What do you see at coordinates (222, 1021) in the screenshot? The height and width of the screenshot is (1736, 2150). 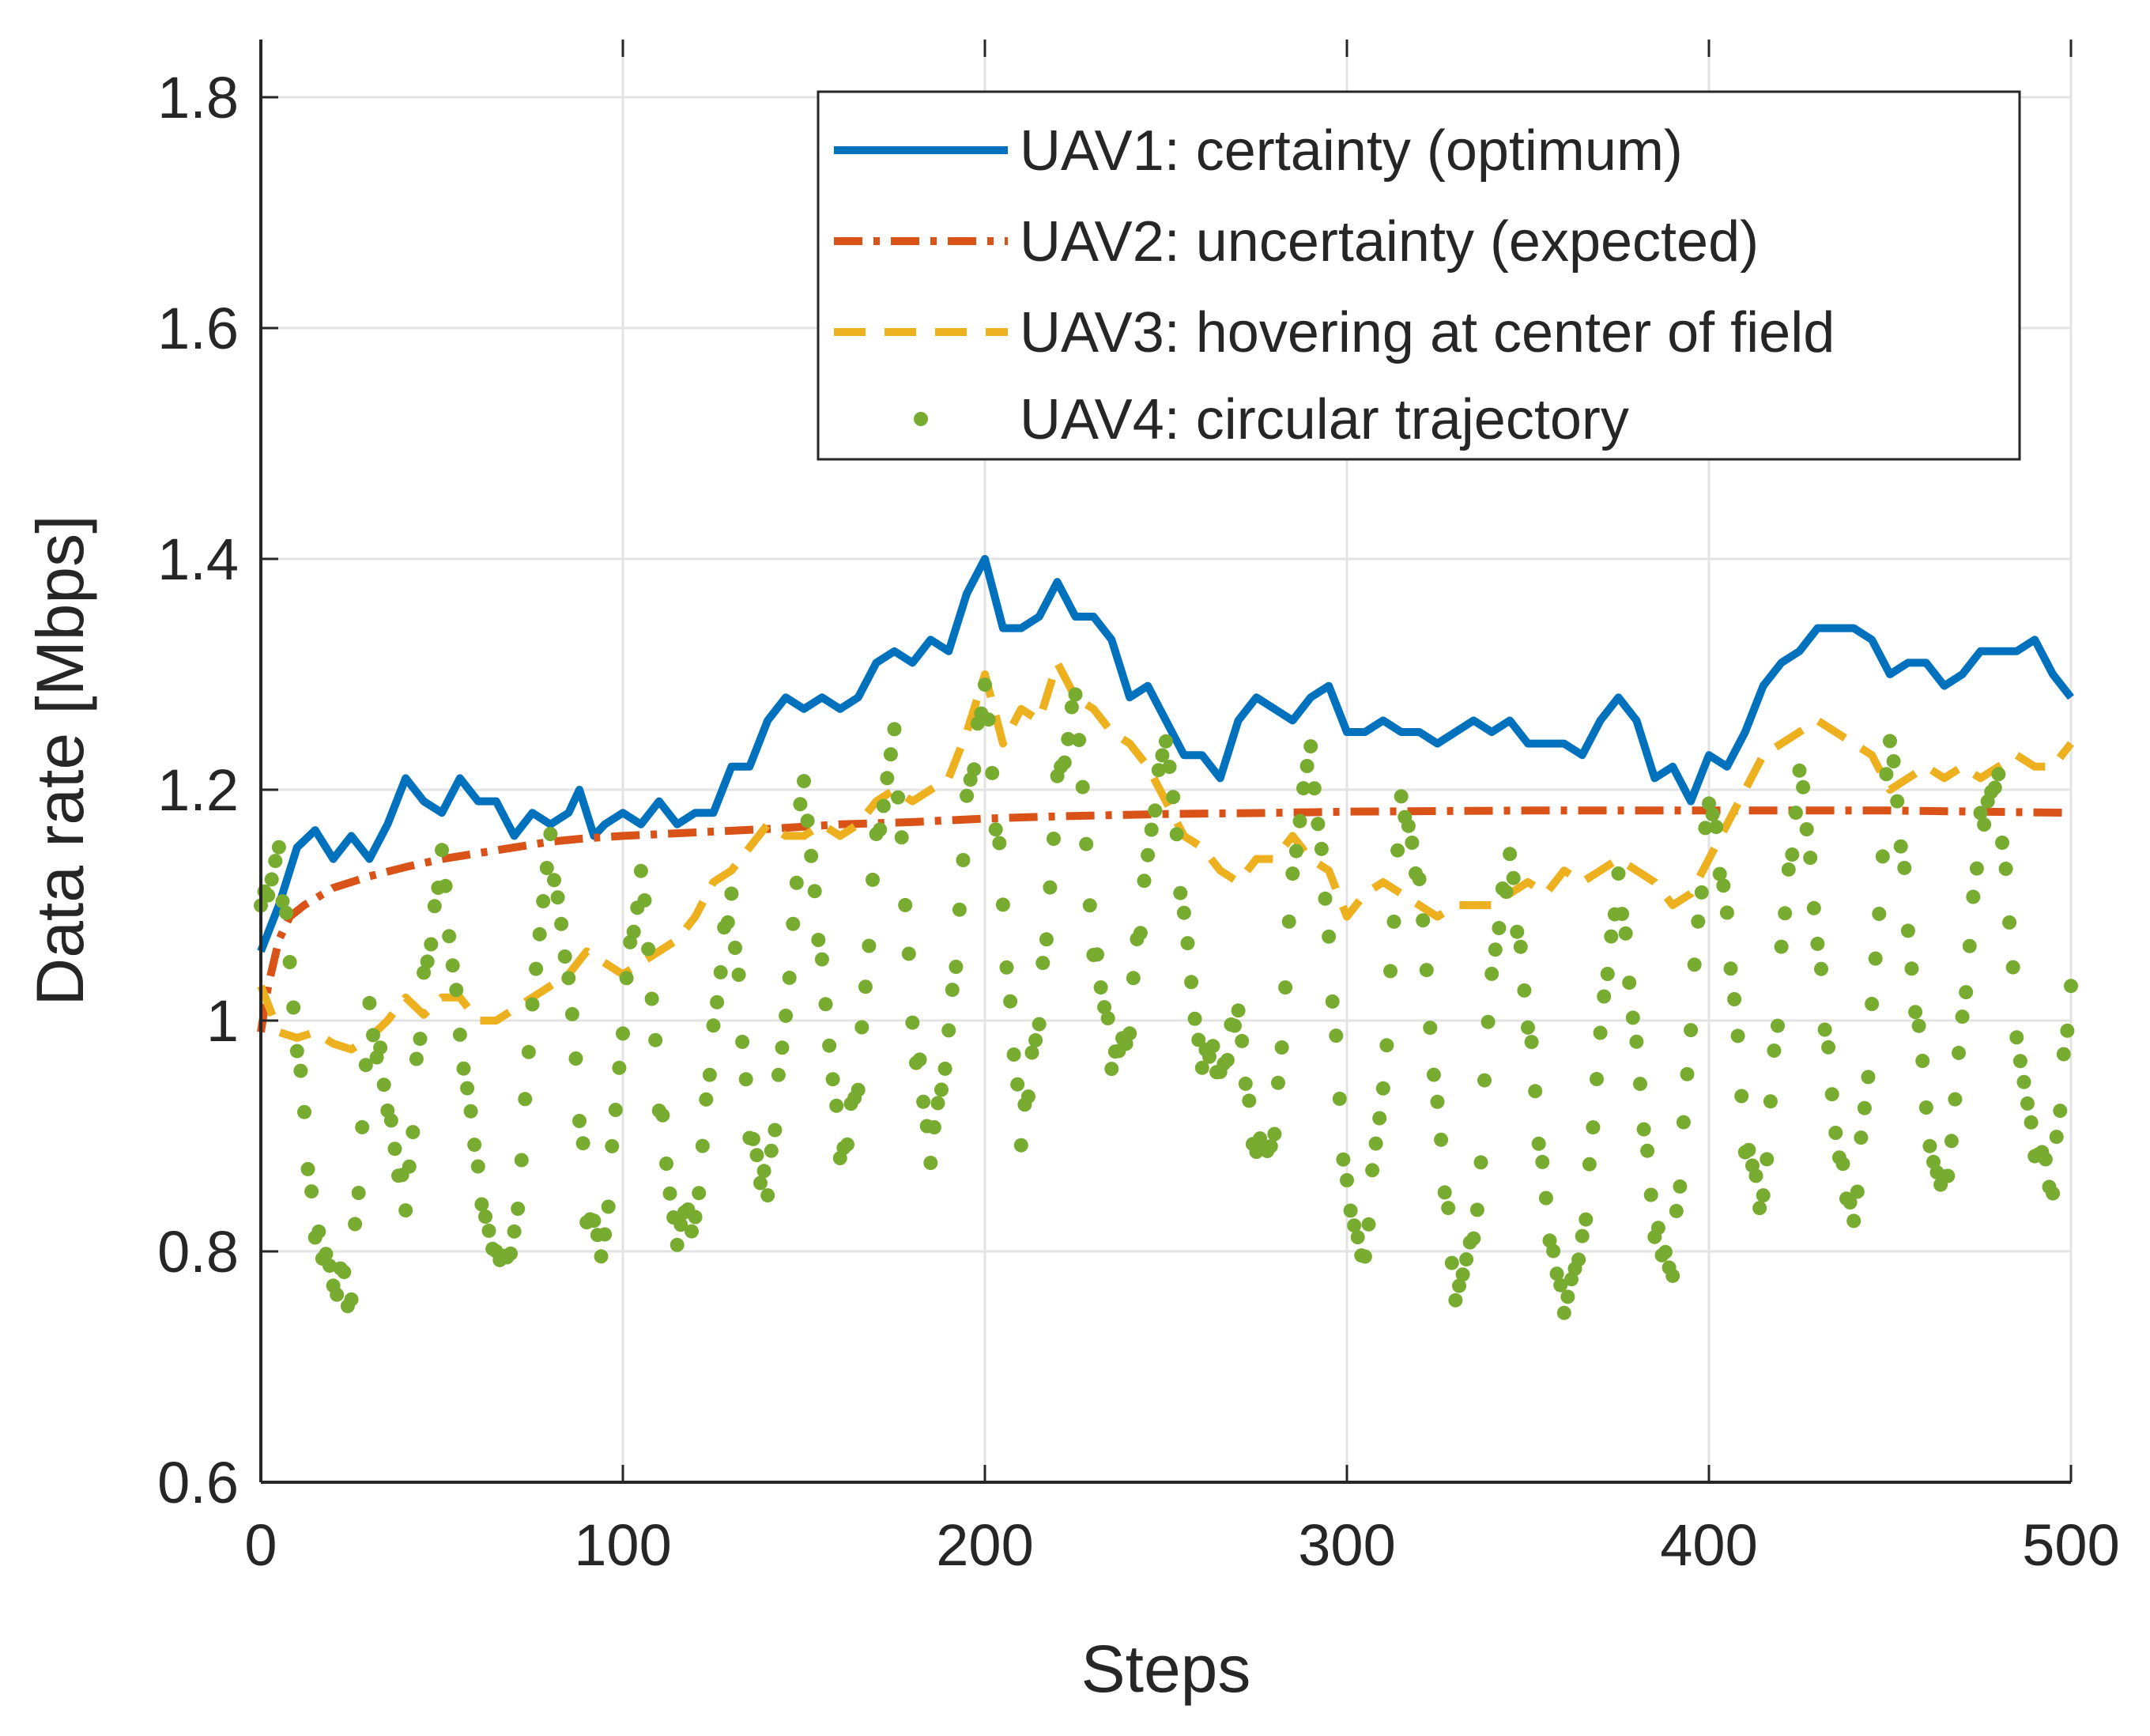 I see `y-tick-label: 1` at bounding box center [222, 1021].